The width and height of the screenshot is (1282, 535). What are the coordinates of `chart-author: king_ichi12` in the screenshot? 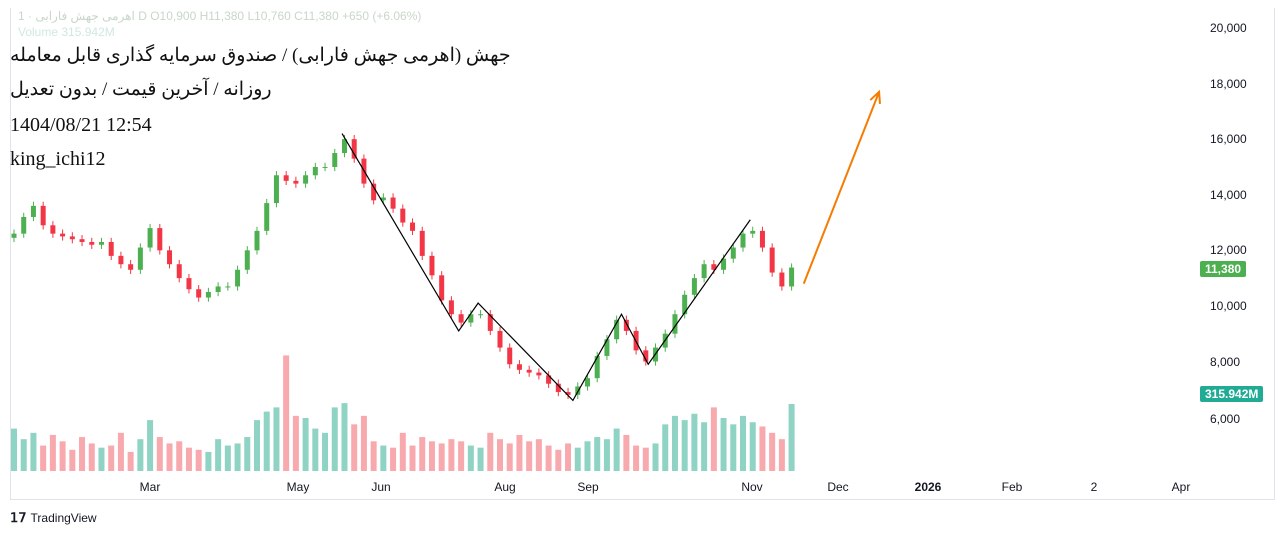 It's located at (58, 159).